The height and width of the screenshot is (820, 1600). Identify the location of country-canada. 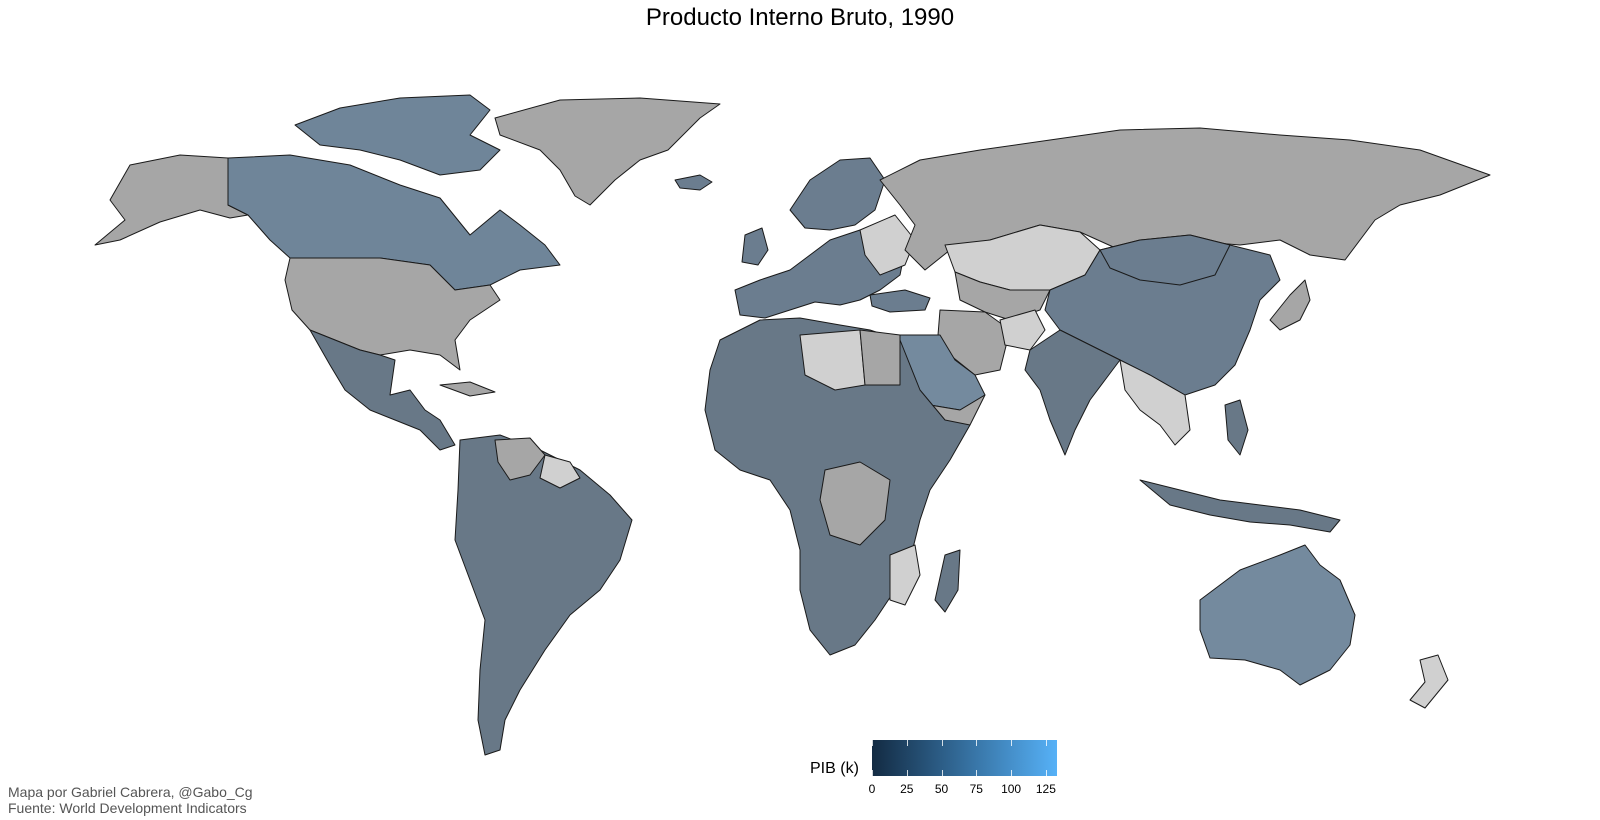
(394, 222).